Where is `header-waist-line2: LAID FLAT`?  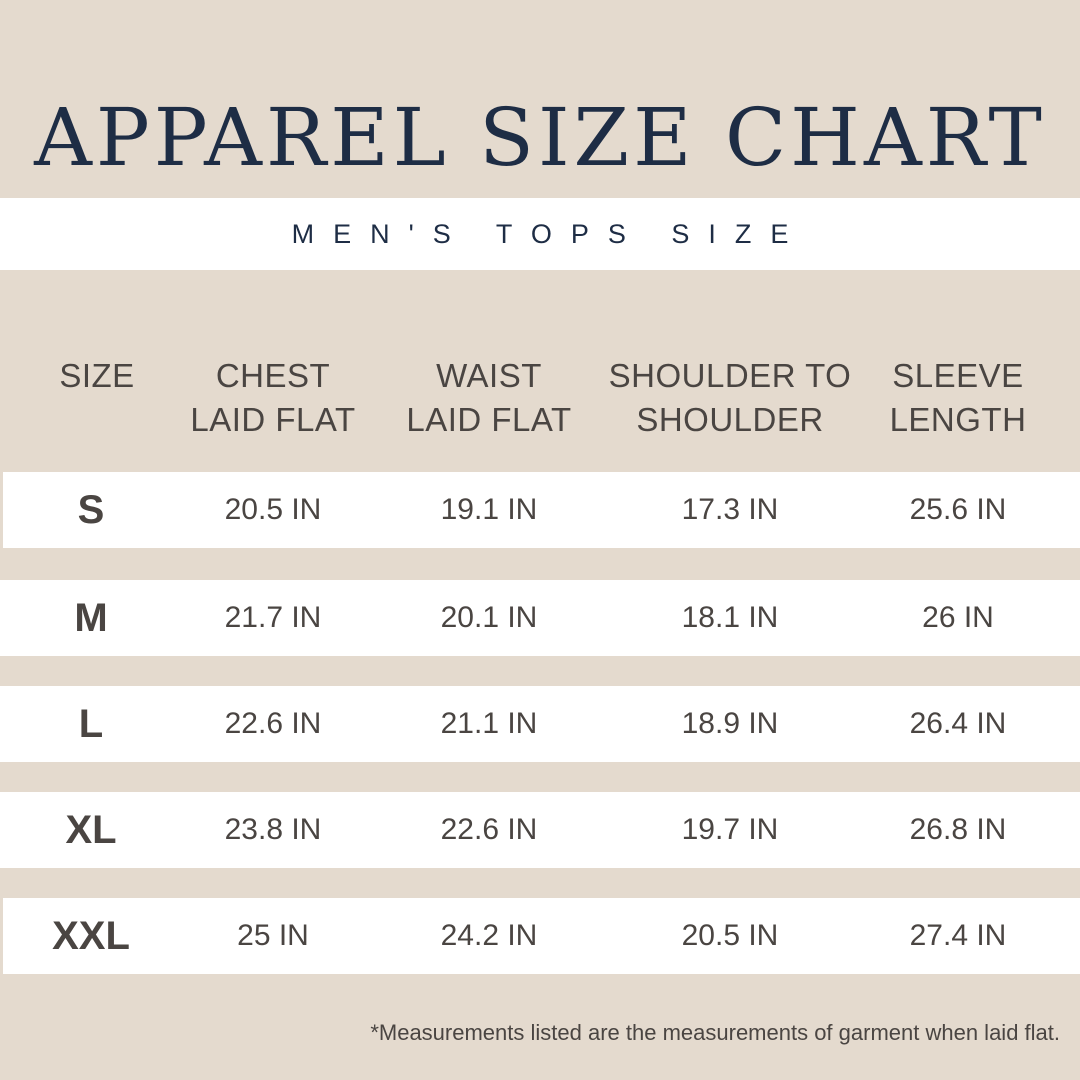 header-waist-line2: LAID FLAT is located at coordinates (489, 419).